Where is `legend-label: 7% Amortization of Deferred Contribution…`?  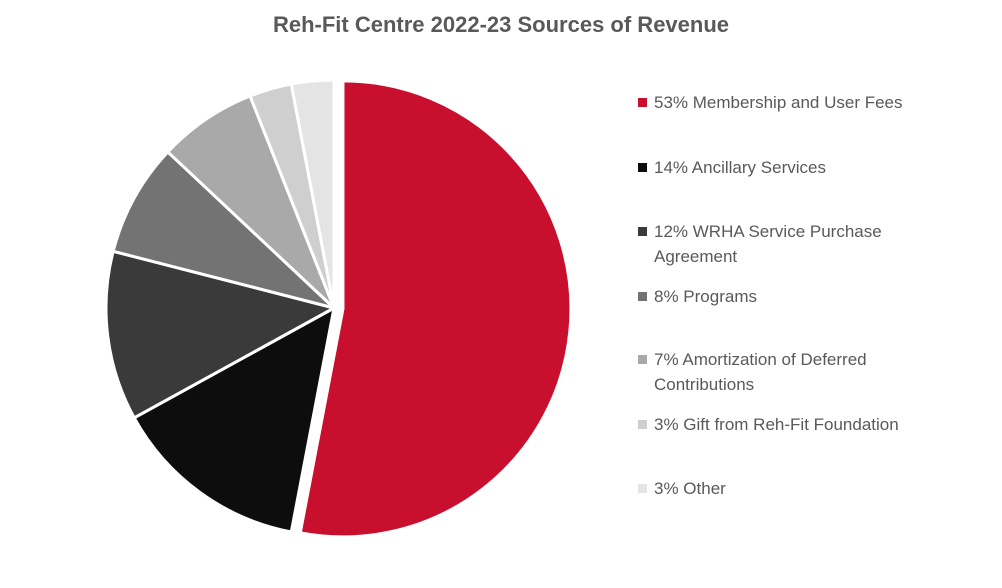
legend-label: 7% Amortization of Deferred Contribution… is located at coordinates (760, 372).